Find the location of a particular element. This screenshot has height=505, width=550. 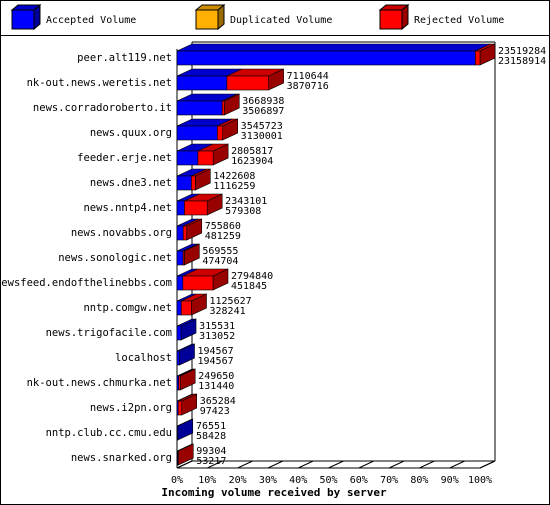

accepted-label: 481259 is located at coordinates (223, 236).